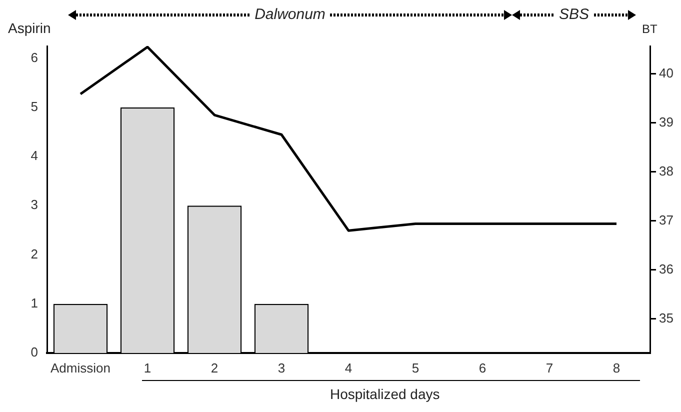 The width and height of the screenshot is (681, 412). I want to click on y-tick-label: 0, so click(34, 352).